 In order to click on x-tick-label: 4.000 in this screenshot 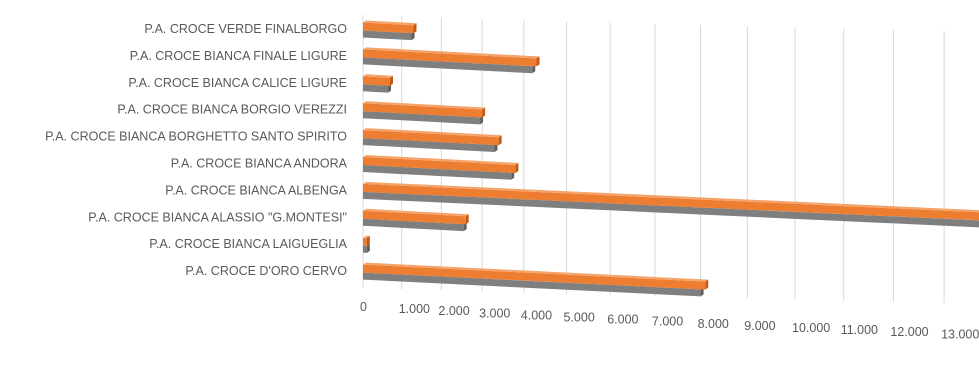, I will do `click(536, 315)`.